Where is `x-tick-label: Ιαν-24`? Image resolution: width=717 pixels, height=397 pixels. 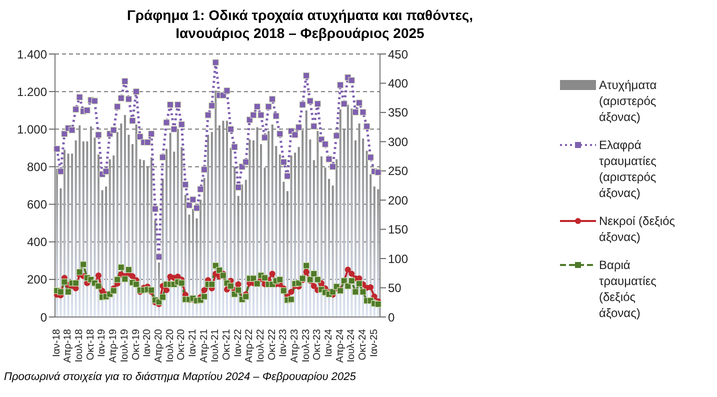
x-tick-label: Ιαν-24 is located at coordinates (328, 343).